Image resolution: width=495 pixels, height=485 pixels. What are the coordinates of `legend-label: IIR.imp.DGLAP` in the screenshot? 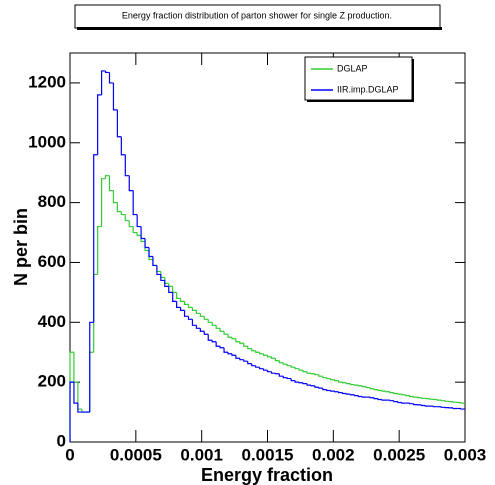 It's located at (368, 89).